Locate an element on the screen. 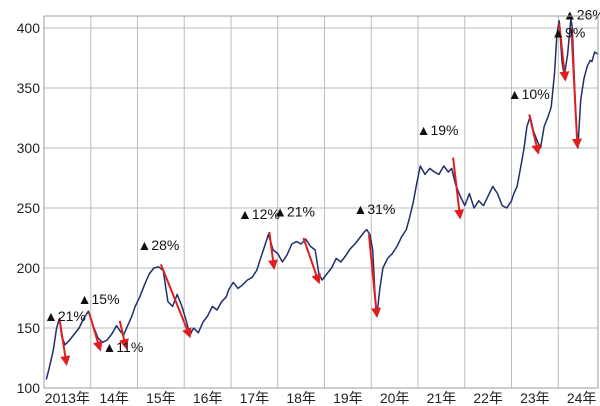 This screenshot has width=600, height=406. y-tick-label: 250 is located at coordinates (29, 208).